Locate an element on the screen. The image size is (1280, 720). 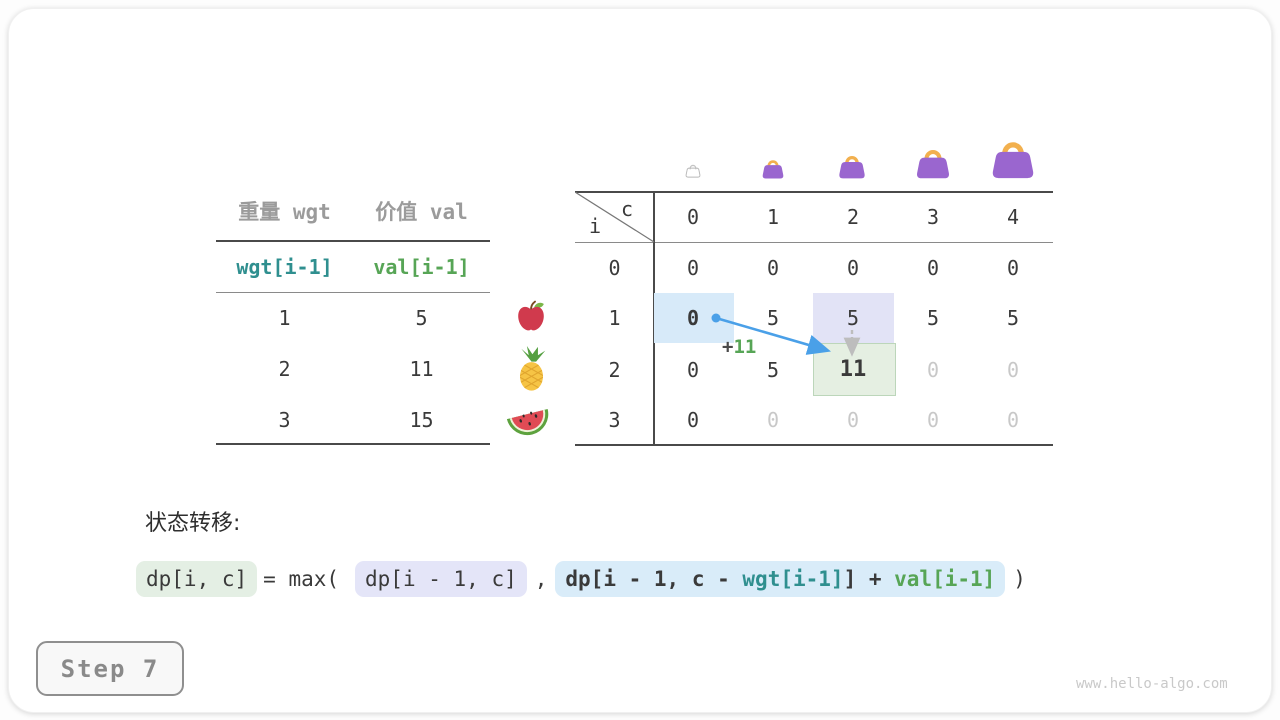
formula-close-paren: ) is located at coordinates (1019, 579).